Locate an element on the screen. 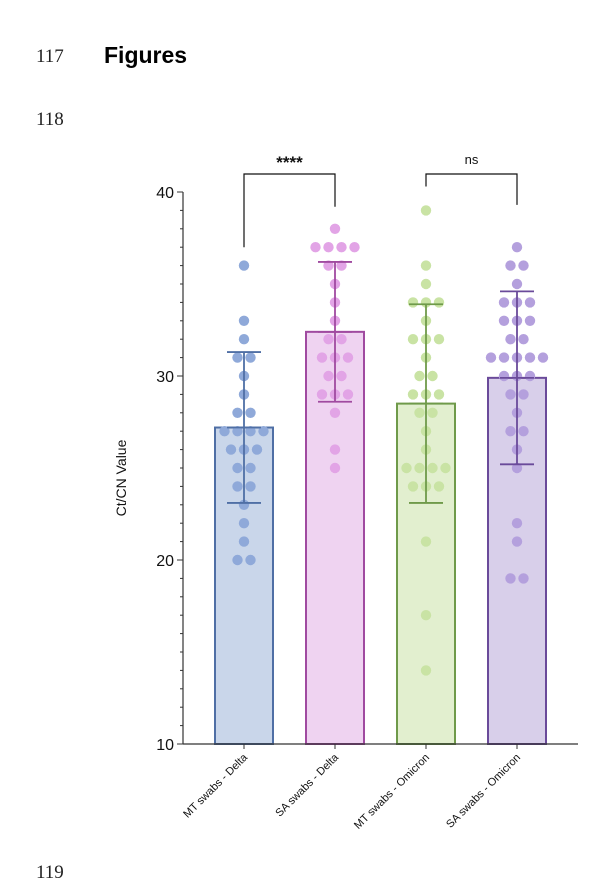  significance-label-2: ns is located at coordinates (472, 159).